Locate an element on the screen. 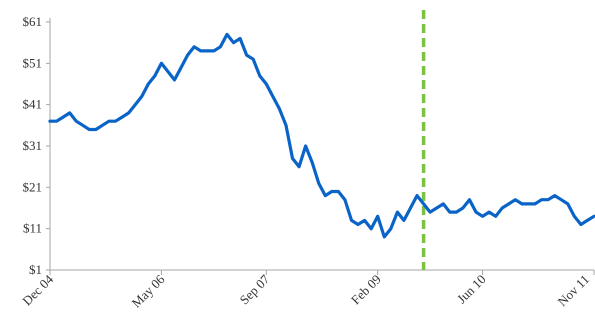  y-tick-label: $41 is located at coordinates (33, 104).